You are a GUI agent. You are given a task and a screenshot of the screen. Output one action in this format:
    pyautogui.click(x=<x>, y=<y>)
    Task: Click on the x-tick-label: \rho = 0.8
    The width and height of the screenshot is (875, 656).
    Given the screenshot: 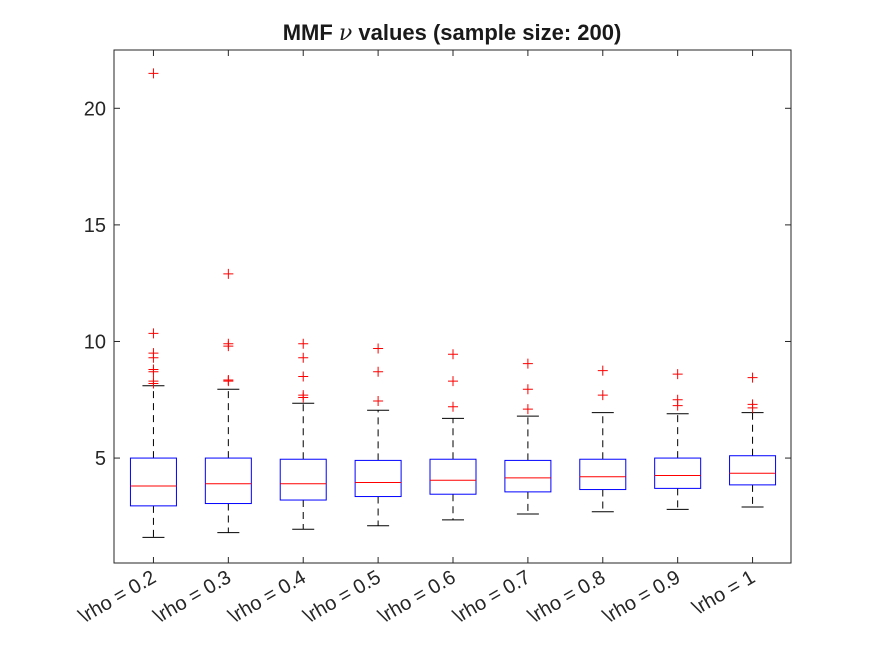 What is the action you would take?
    pyautogui.click(x=567, y=597)
    